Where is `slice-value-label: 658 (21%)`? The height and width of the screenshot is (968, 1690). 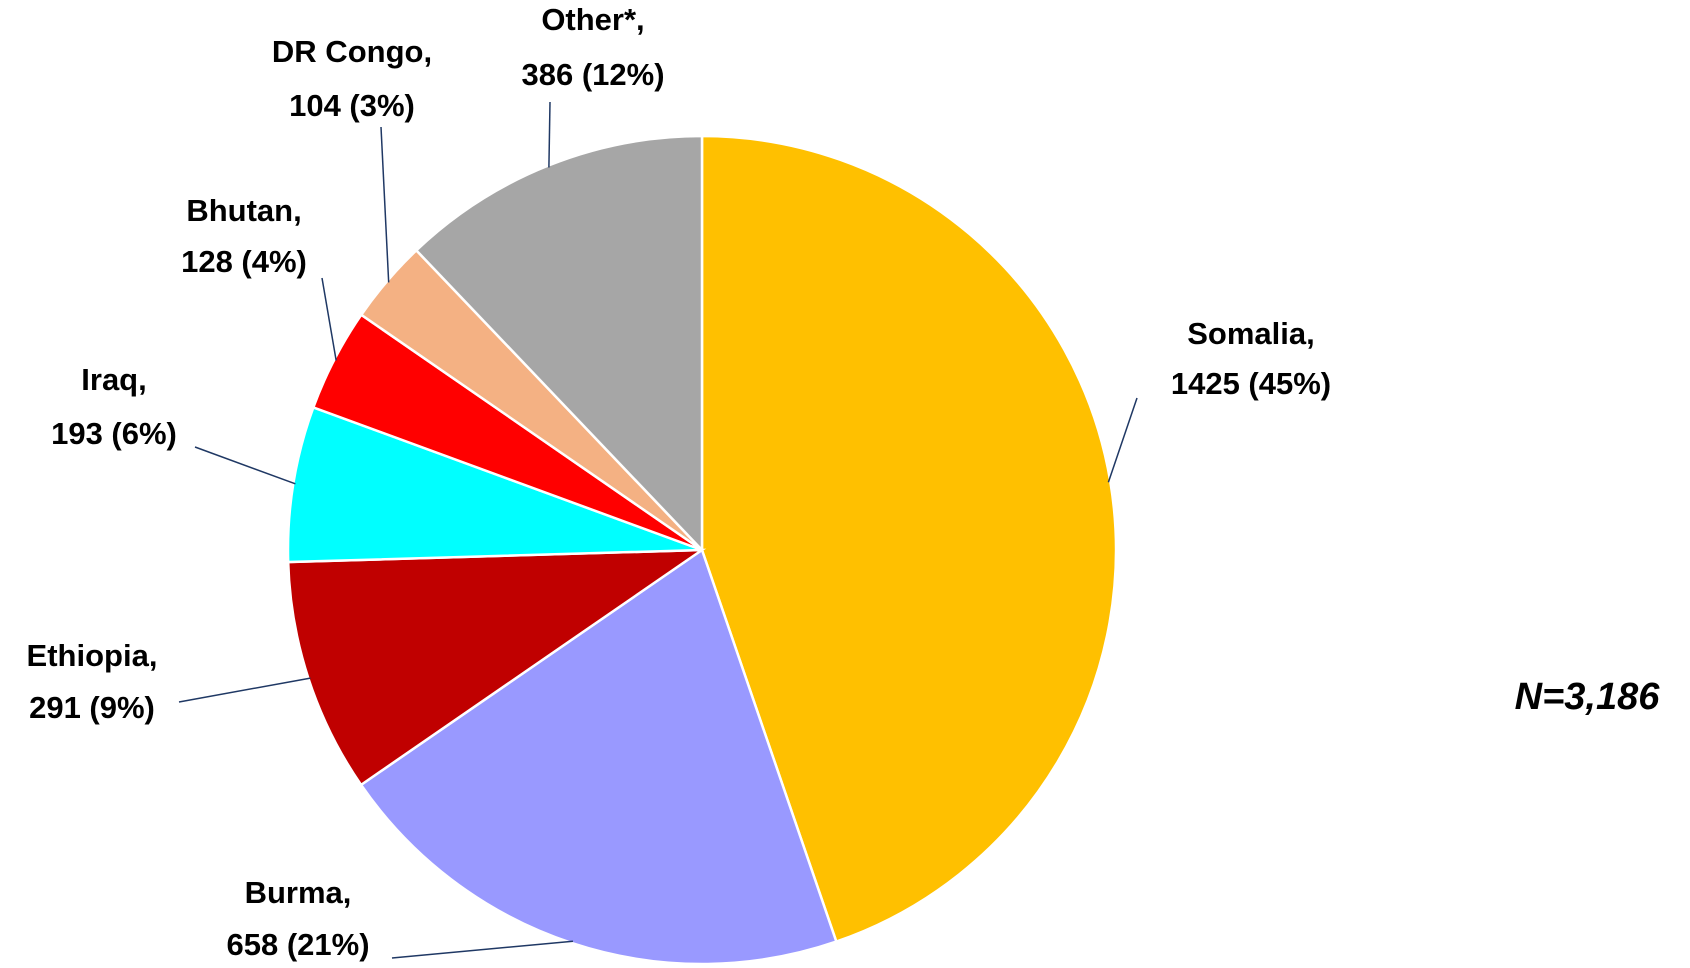 slice-value-label: 658 (21%) is located at coordinates (297, 944).